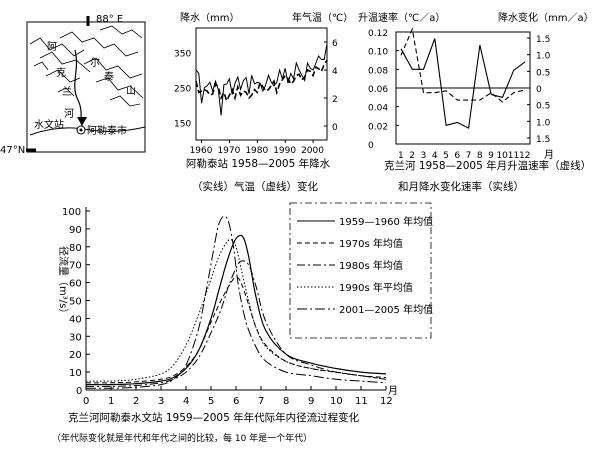 The image size is (600, 451). I want to click on runoff-y-tick-label: 100, so click(71, 212).